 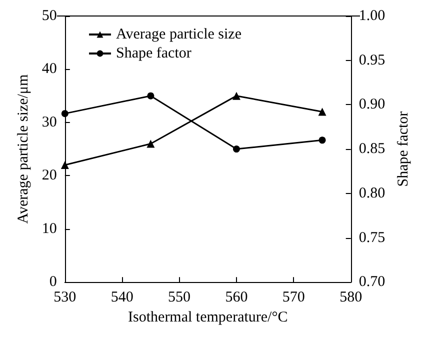 What do you see at coordinates (49, 69) in the screenshot?
I see `y-tick-label: 40` at bounding box center [49, 69].